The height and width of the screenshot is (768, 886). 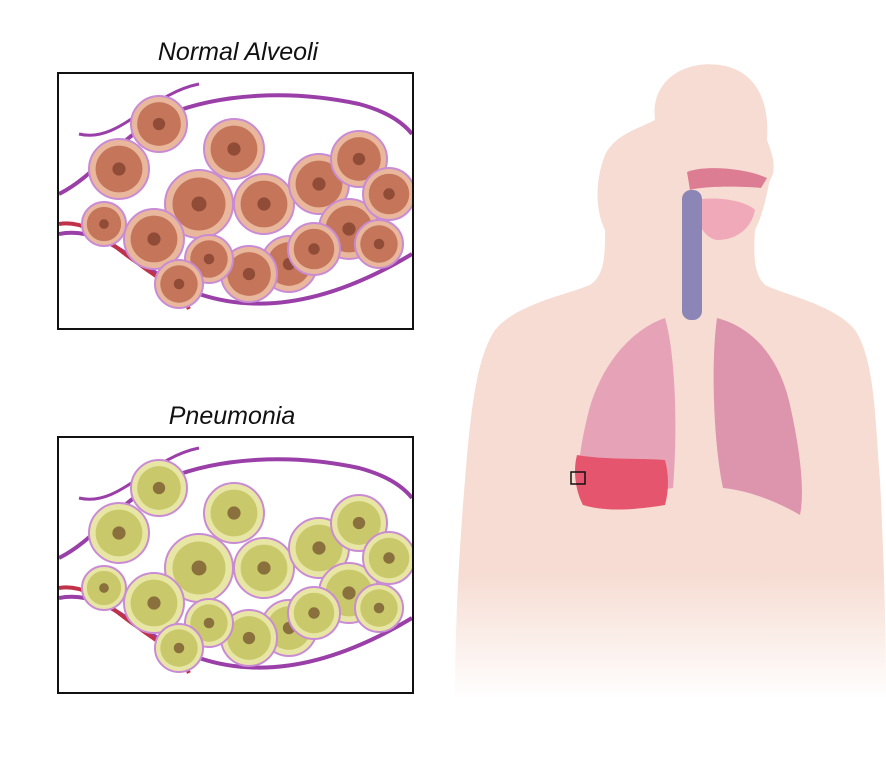 I want to click on pneumonia-panel, so click(x=235, y=565).